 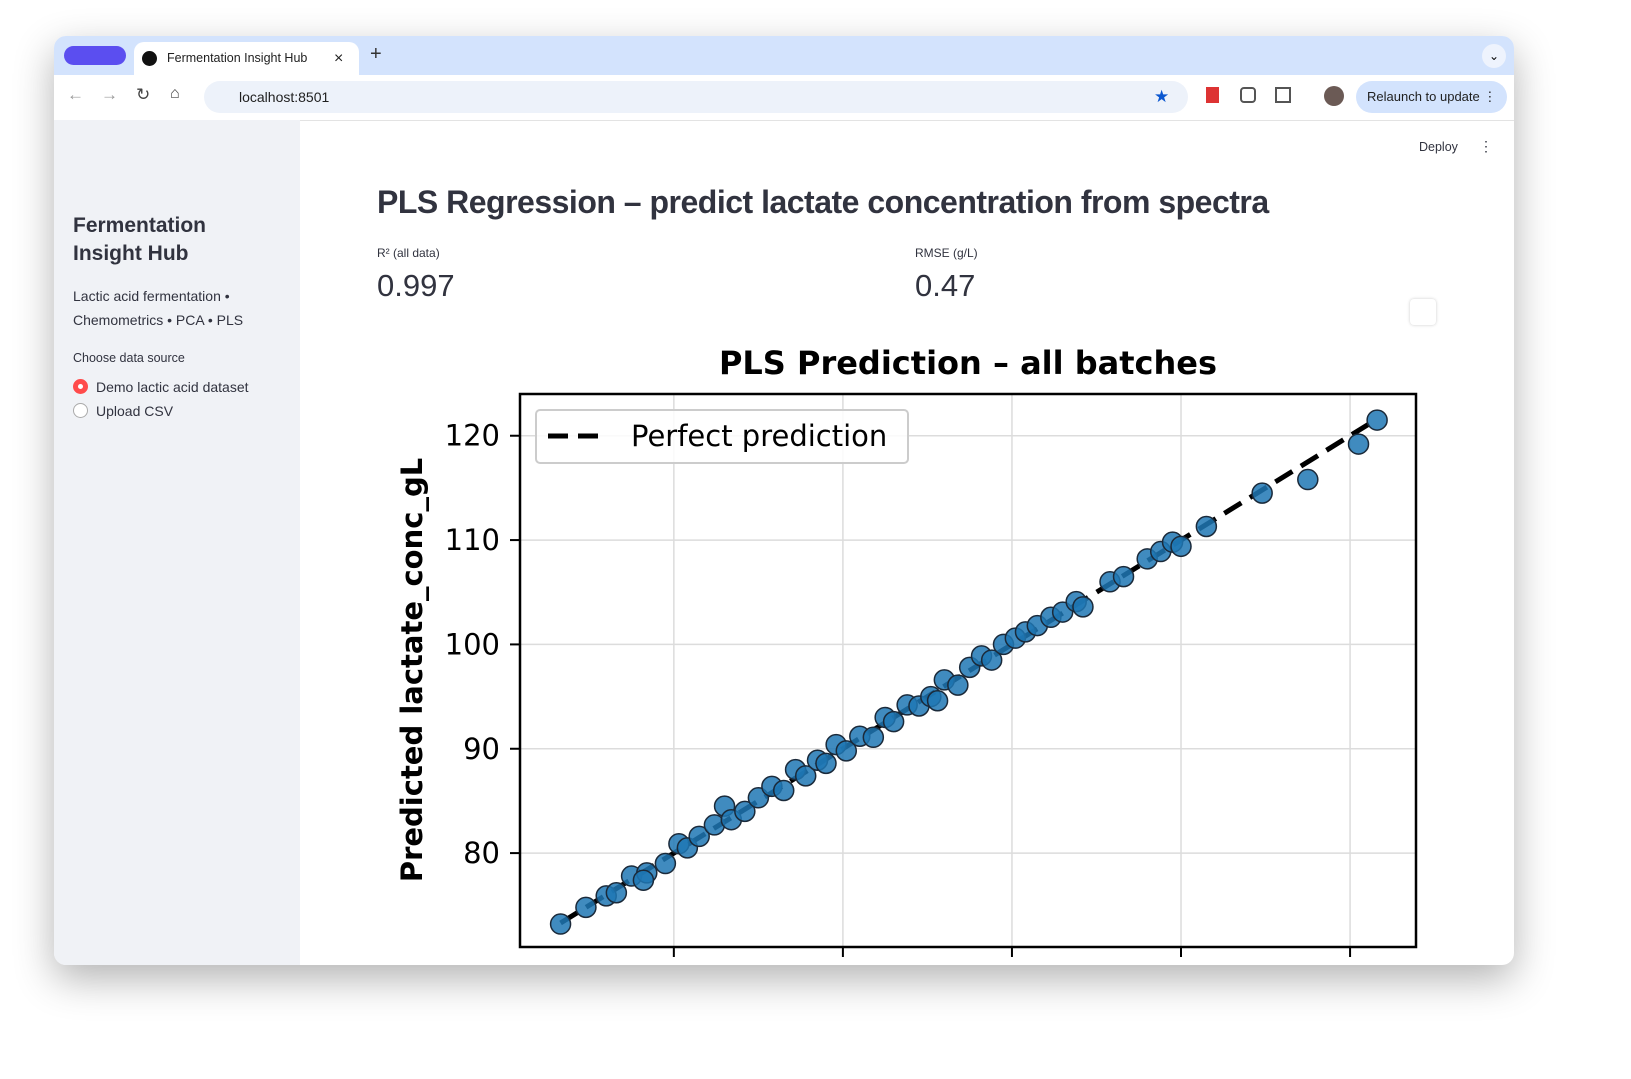 I want to click on chart-title: PLS Prediction – all batches, so click(x=968, y=363).